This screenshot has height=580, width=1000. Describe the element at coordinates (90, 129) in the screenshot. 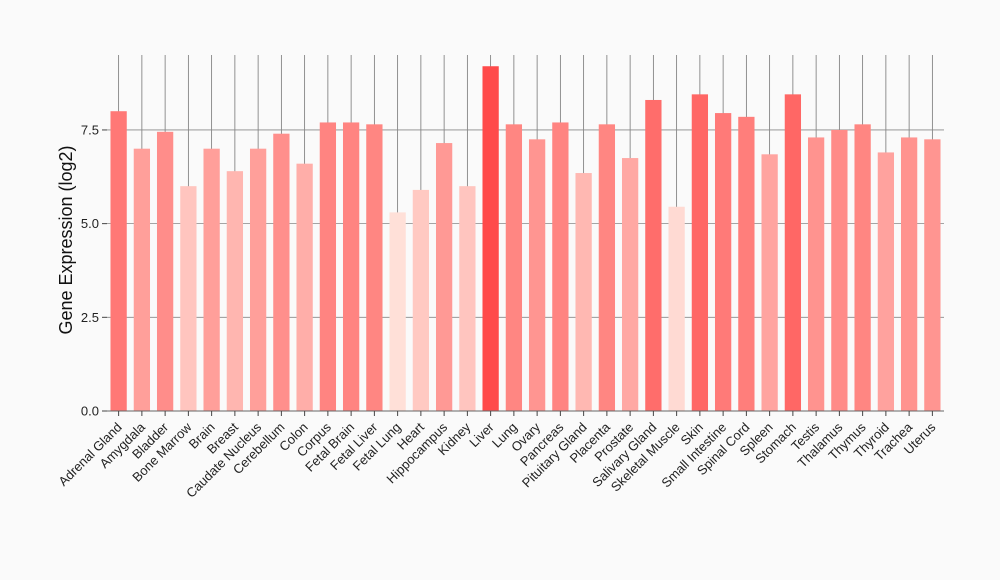

I see `y-tick-label: 7.5` at that location.